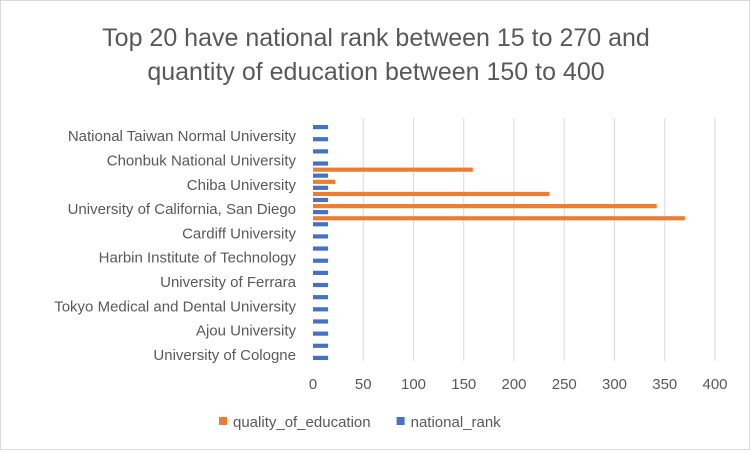 The image size is (752, 452). I want to click on x-tick-50: 50, so click(363, 384).